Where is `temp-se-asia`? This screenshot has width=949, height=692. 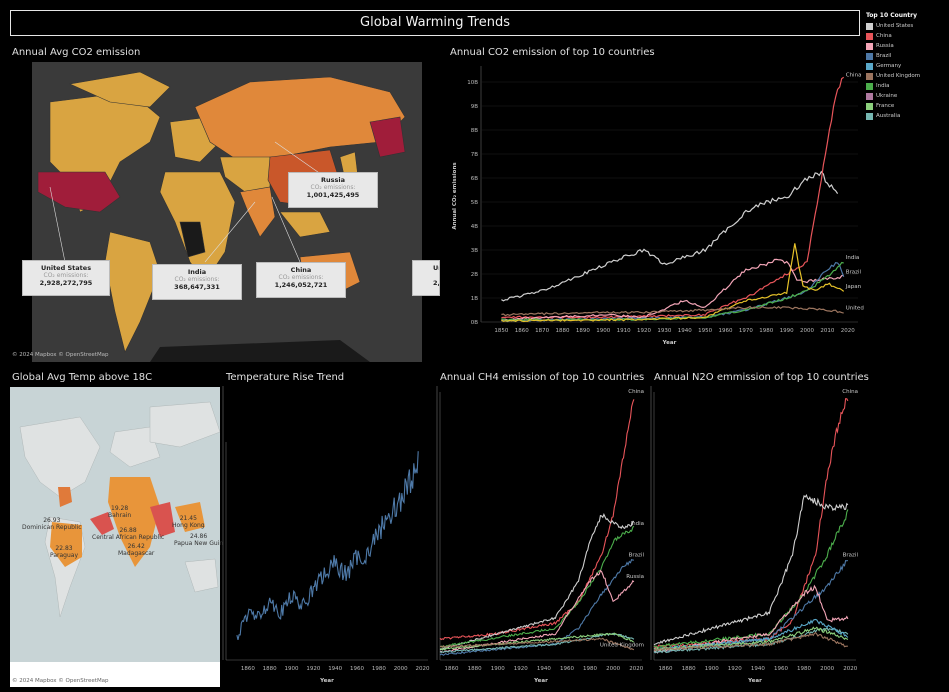
temp-se-asia is located at coordinates (190, 517).